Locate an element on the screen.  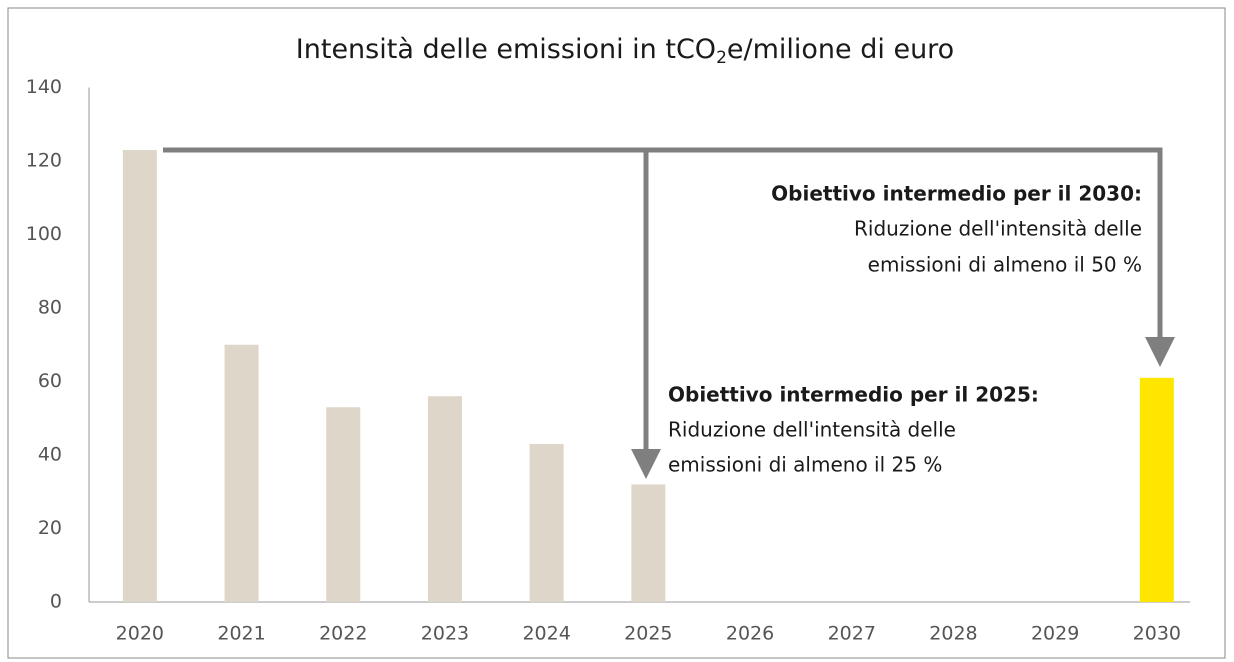
y-tick-label: 0 is located at coordinates (56, 602).